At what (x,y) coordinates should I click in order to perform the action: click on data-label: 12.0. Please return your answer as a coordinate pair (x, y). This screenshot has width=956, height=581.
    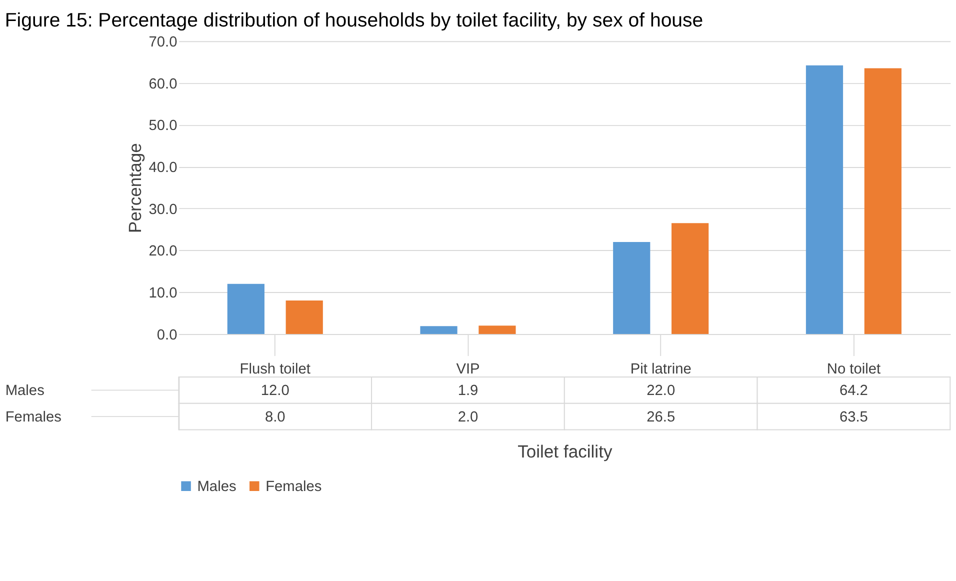
    Looking at the image, I should click on (275, 391).